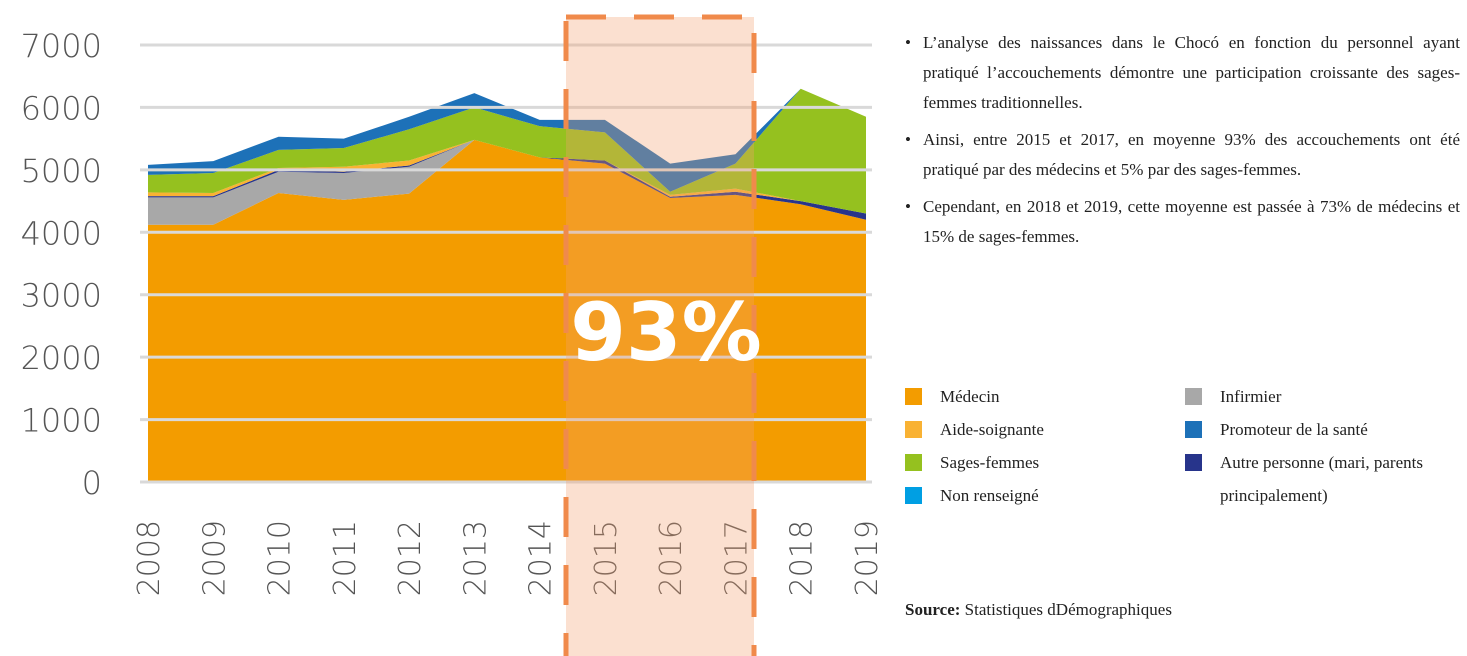 The image size is (1467, 656). I want to click on legend-label: Médecin, so click(970, 396).